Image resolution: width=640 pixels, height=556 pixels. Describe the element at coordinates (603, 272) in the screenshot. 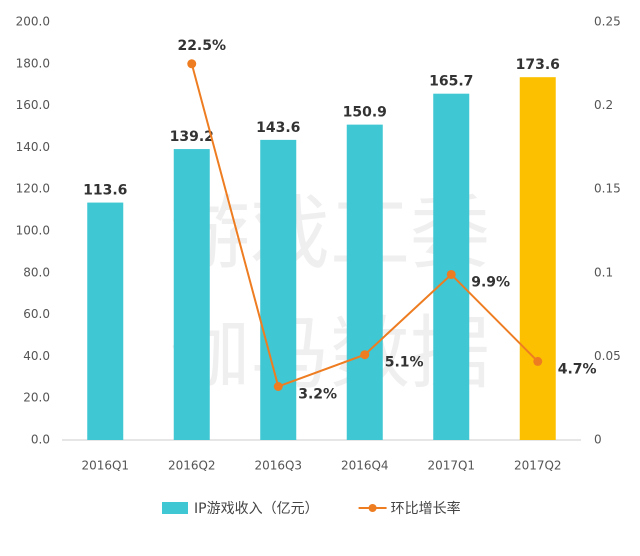

I see `y2-tick-label: 0.1` at that location.